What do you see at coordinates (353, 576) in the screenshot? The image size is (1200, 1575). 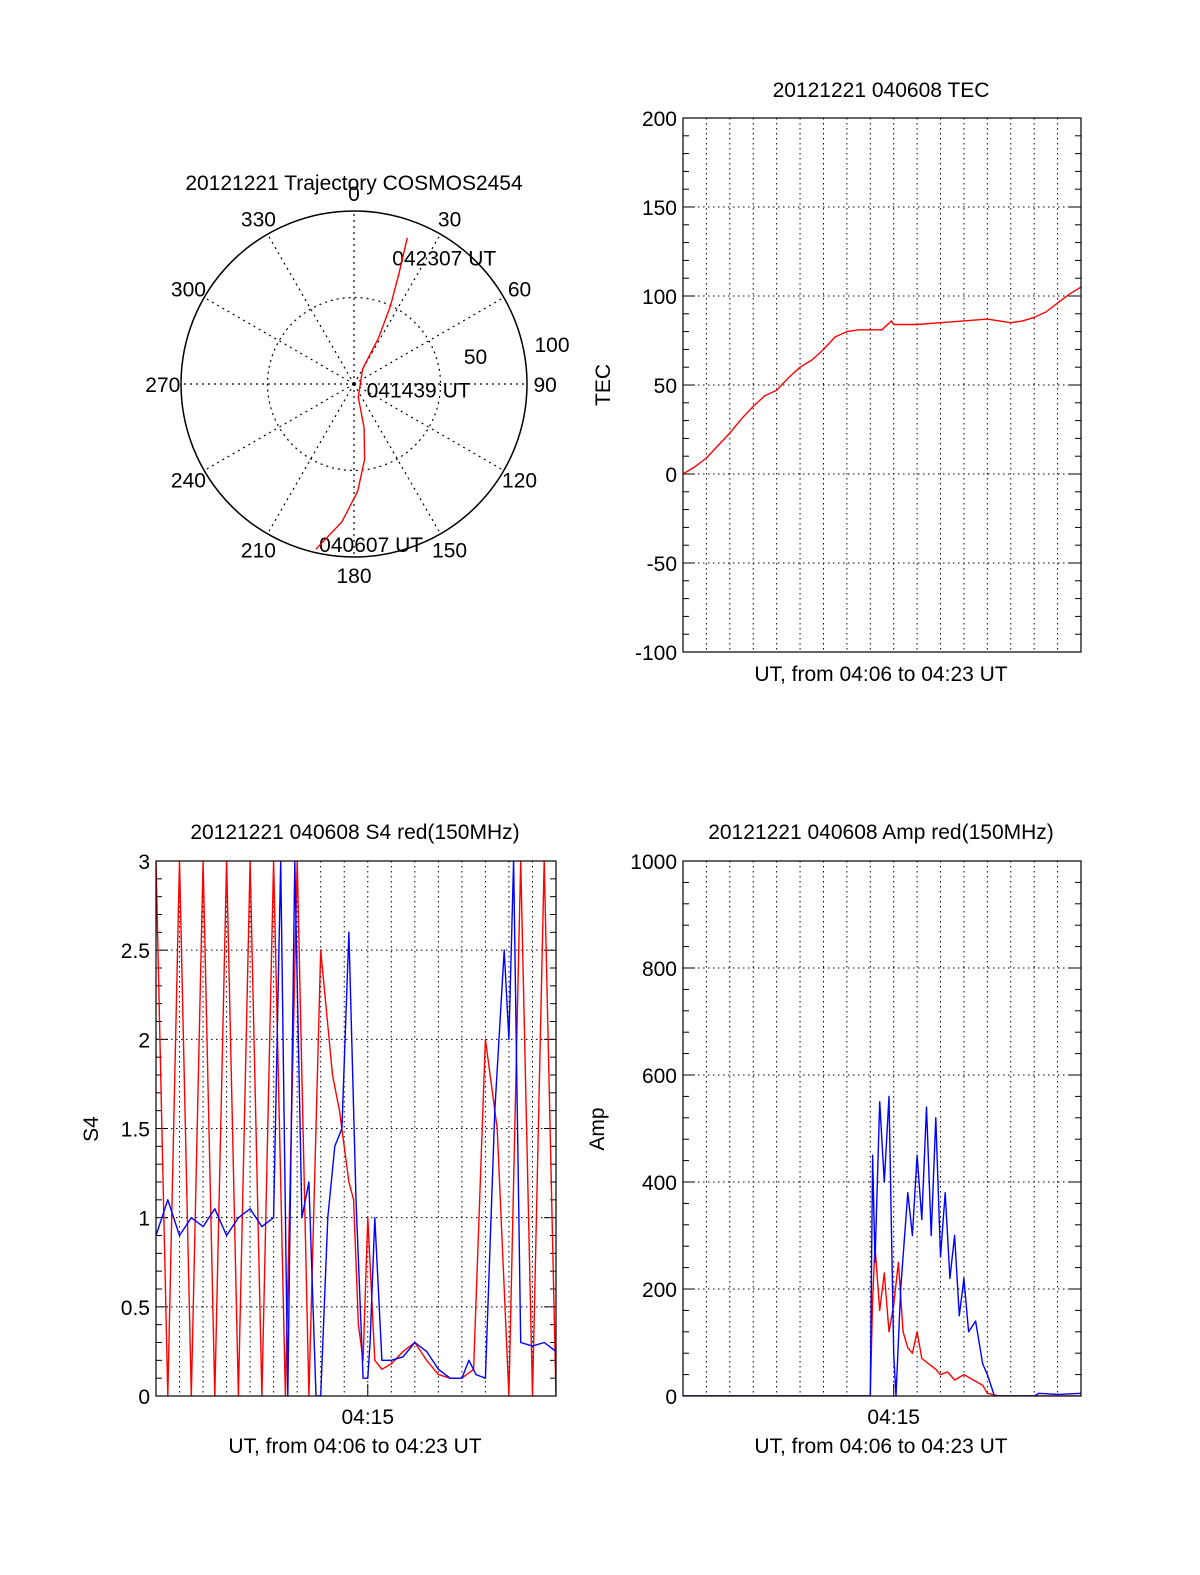 I see `polar-azimuth-label: 180` at bounding box center [353, 576].